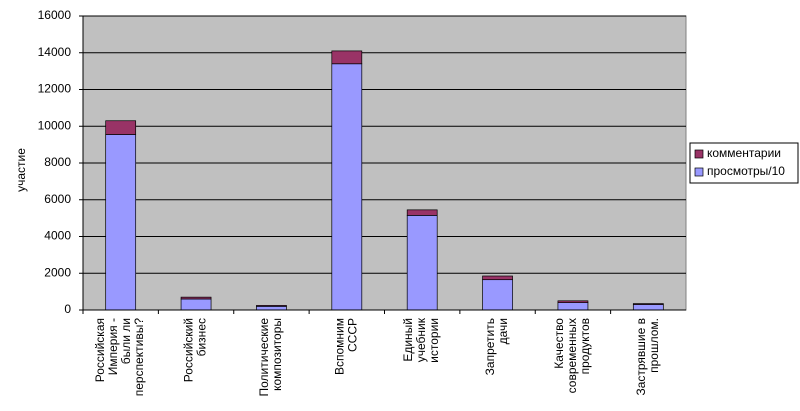 Image resolution: width=800 pixels, height=411 pixels. Describe the element at coordinates (21, 170) in the screenshot. I see `y-axis-label: участие` at that location.